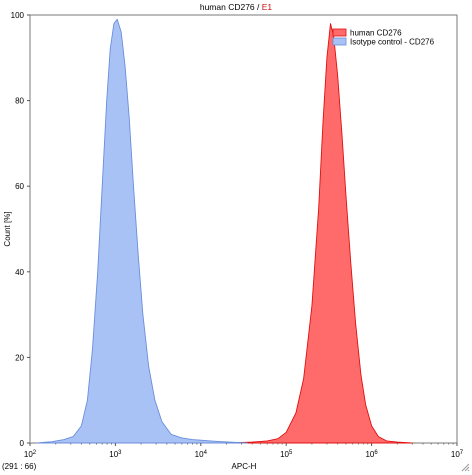 The height and width of the screenshot is (475, 472). Describe the element at coordinates (371, 454) in the screenshot. I see `x-tick-label: 106` at that location.